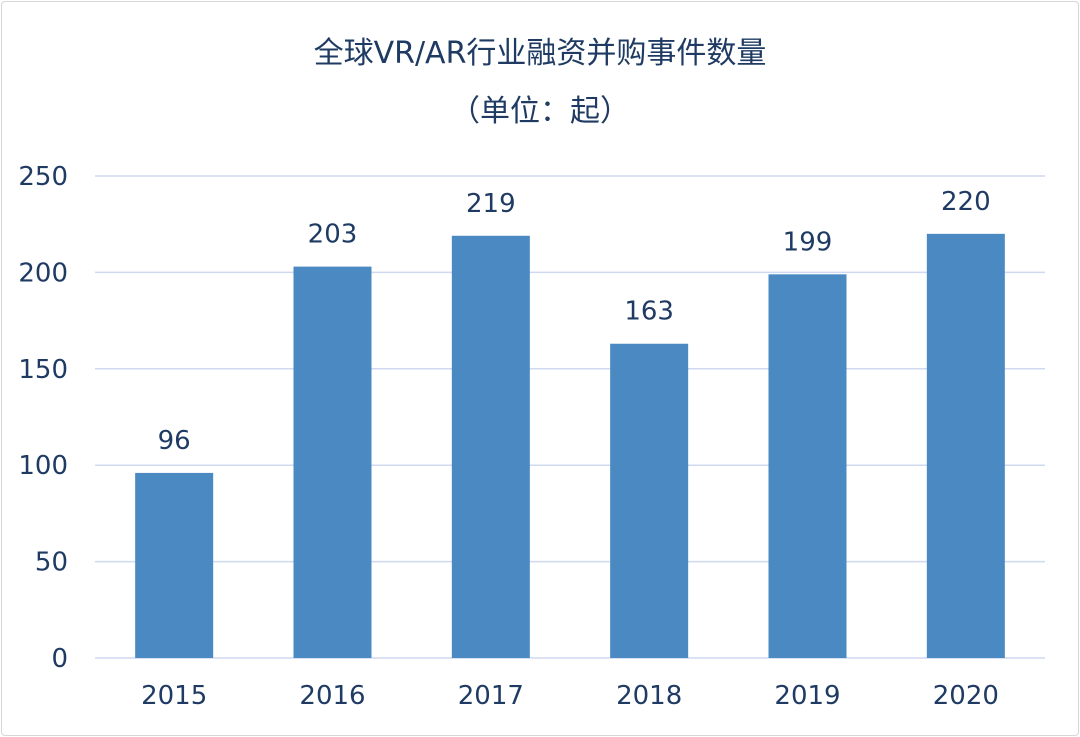 This screenshot has width=1080, height=737. Describe the element at coordinates (966, 202) in the screenshot. I see `data-label: 220` at that location.